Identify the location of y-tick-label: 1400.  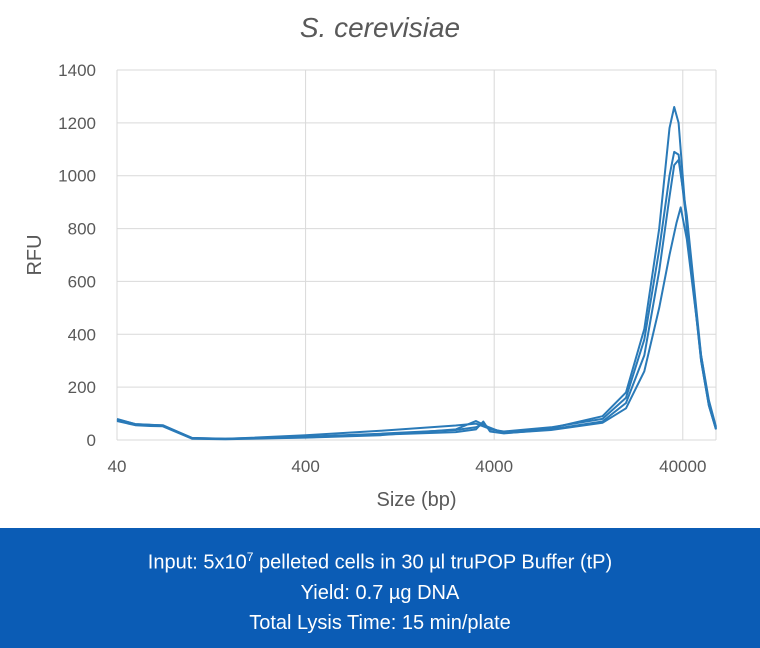
(77, 70).